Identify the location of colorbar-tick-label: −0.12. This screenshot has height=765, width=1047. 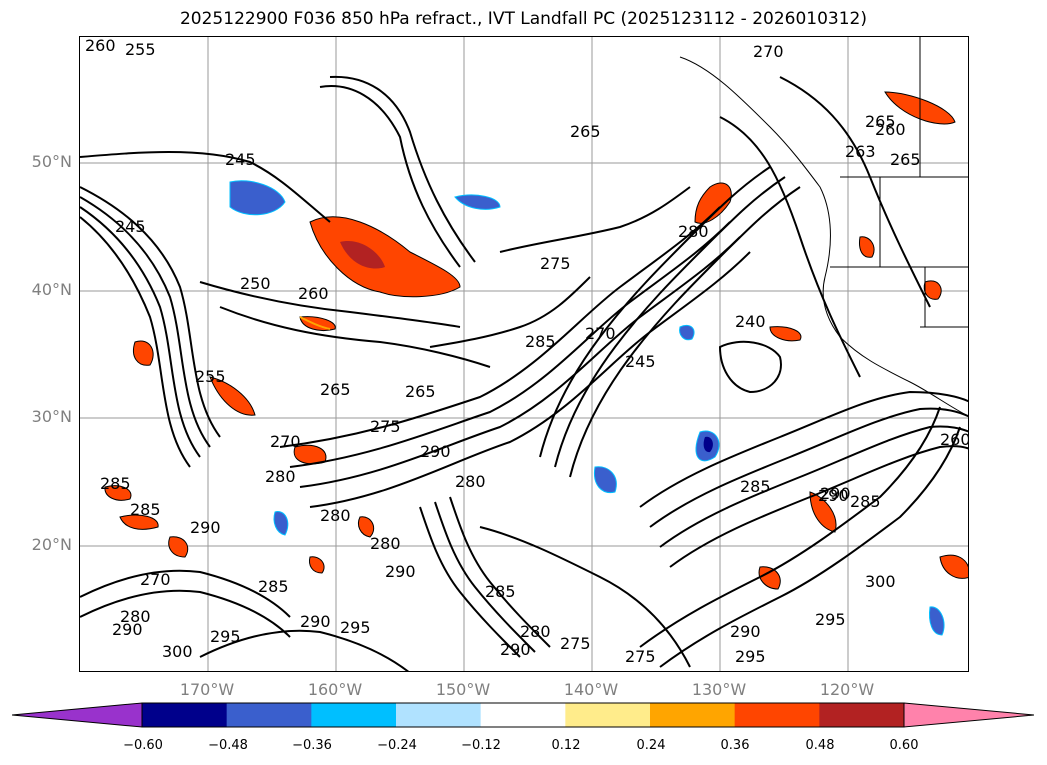
(481, 745).